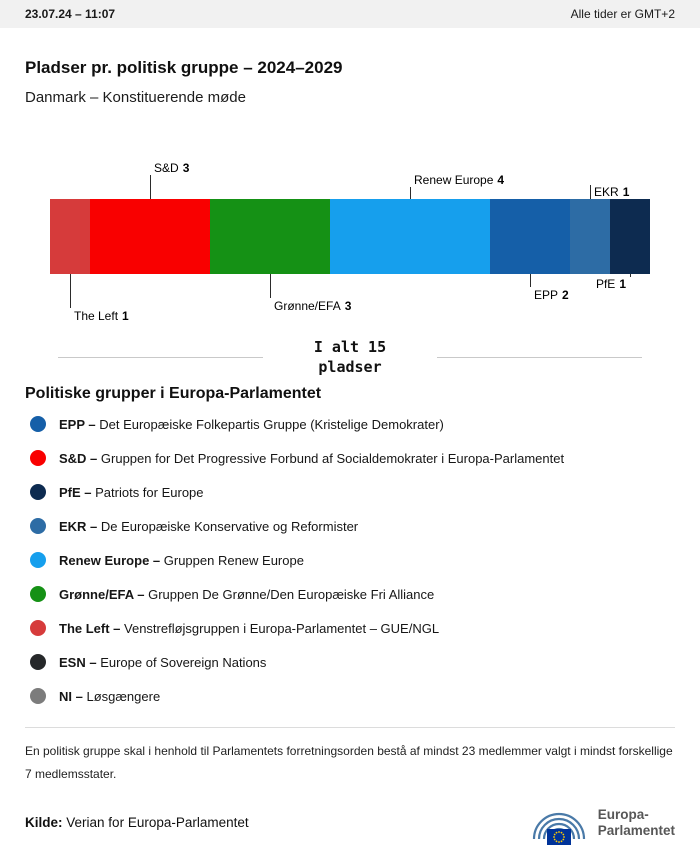 The height and width of the screenshot is (853, 700). What do you see at coordinates (181, 560) in the screenshot?
I see `legend-label: Renew Europe – Gruppen Renew Europe` at bounding box center [181, 560].